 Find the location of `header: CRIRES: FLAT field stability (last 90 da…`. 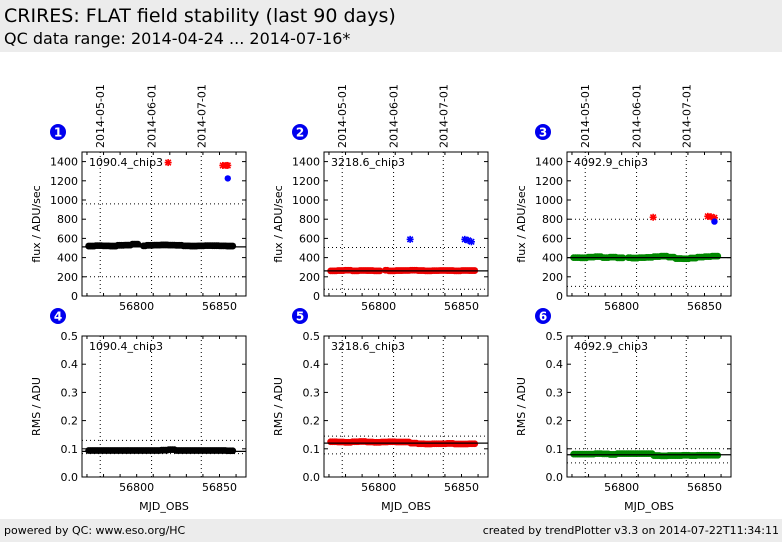

header: CRIRES: FLAT field stability (last 90 da… is located at coordinates (391, 26).